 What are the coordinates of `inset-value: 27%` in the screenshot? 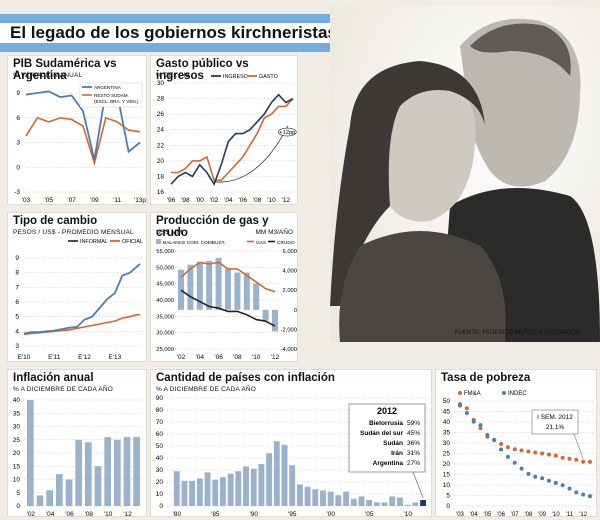 It's located at (413, 463).